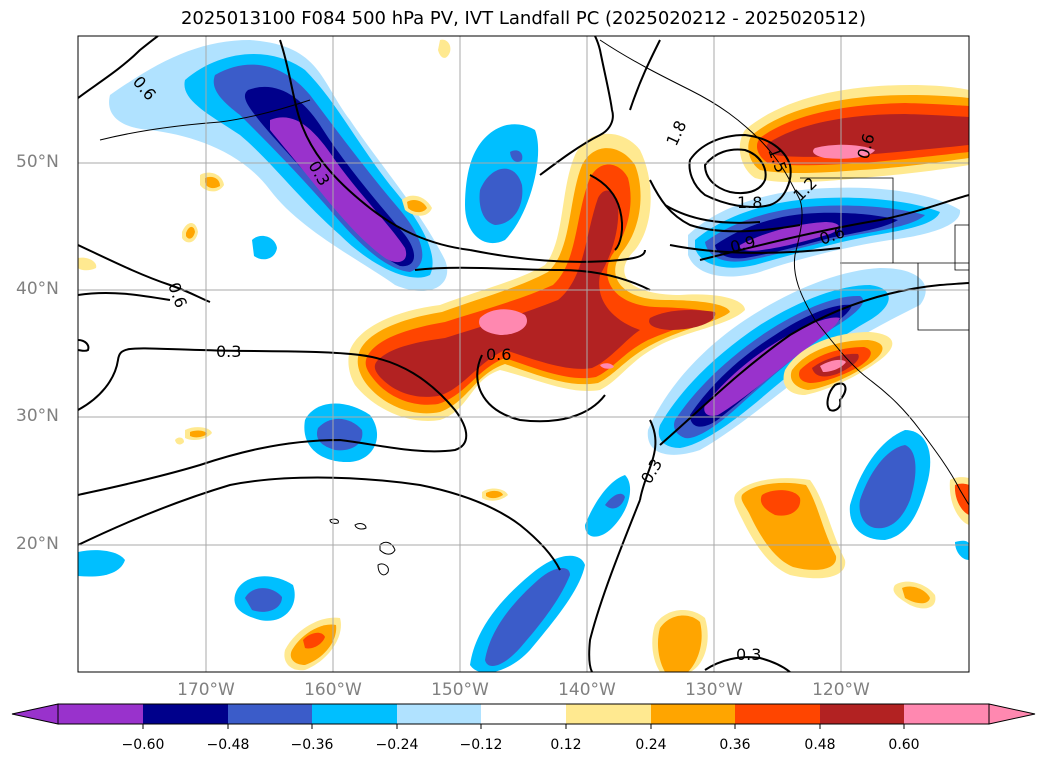 The image size is (1047, 765). What do you see at coordinates (312, 745) in the screenshot?
I see `colorbar-tick-label: −0.36` at bounding box center [312, 745].